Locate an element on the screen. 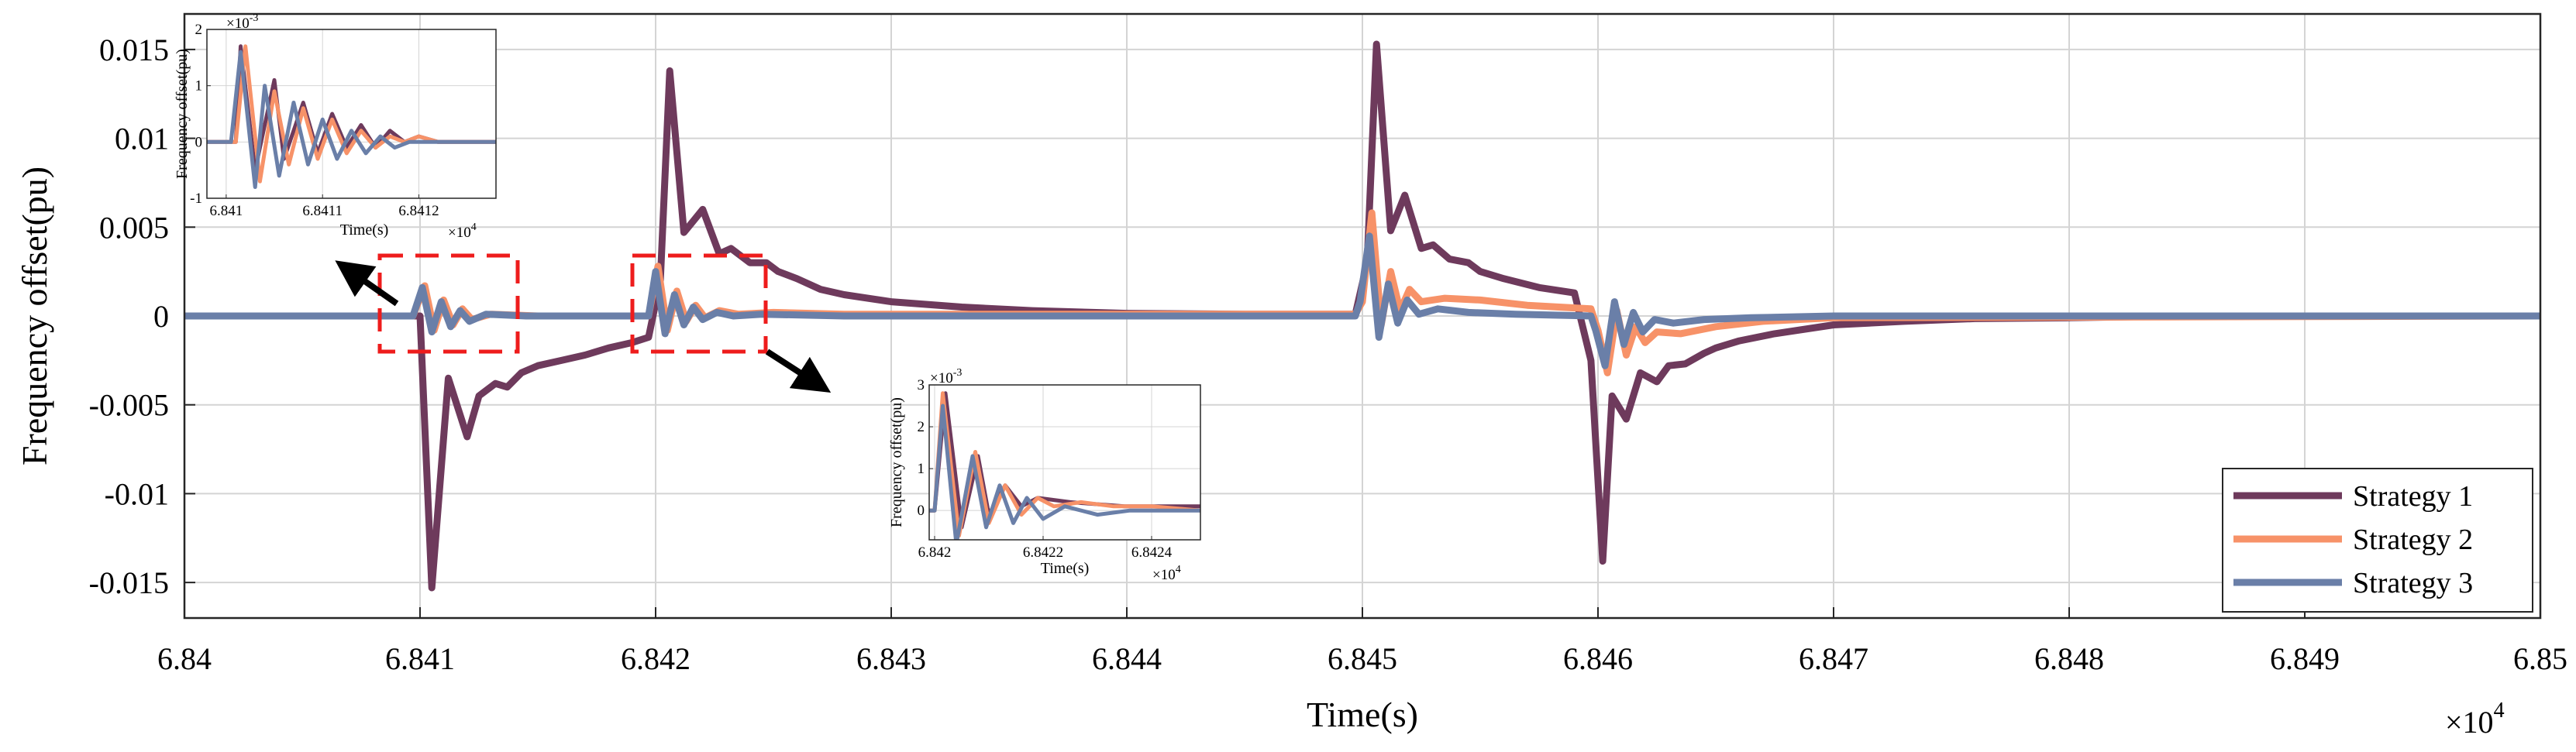 This screenshot has height=752, width=2576. y-tick-labels: -0.015 -0.01 -0.005 0 0.005 0.01 0.015 is located at coordinates (129, 317).